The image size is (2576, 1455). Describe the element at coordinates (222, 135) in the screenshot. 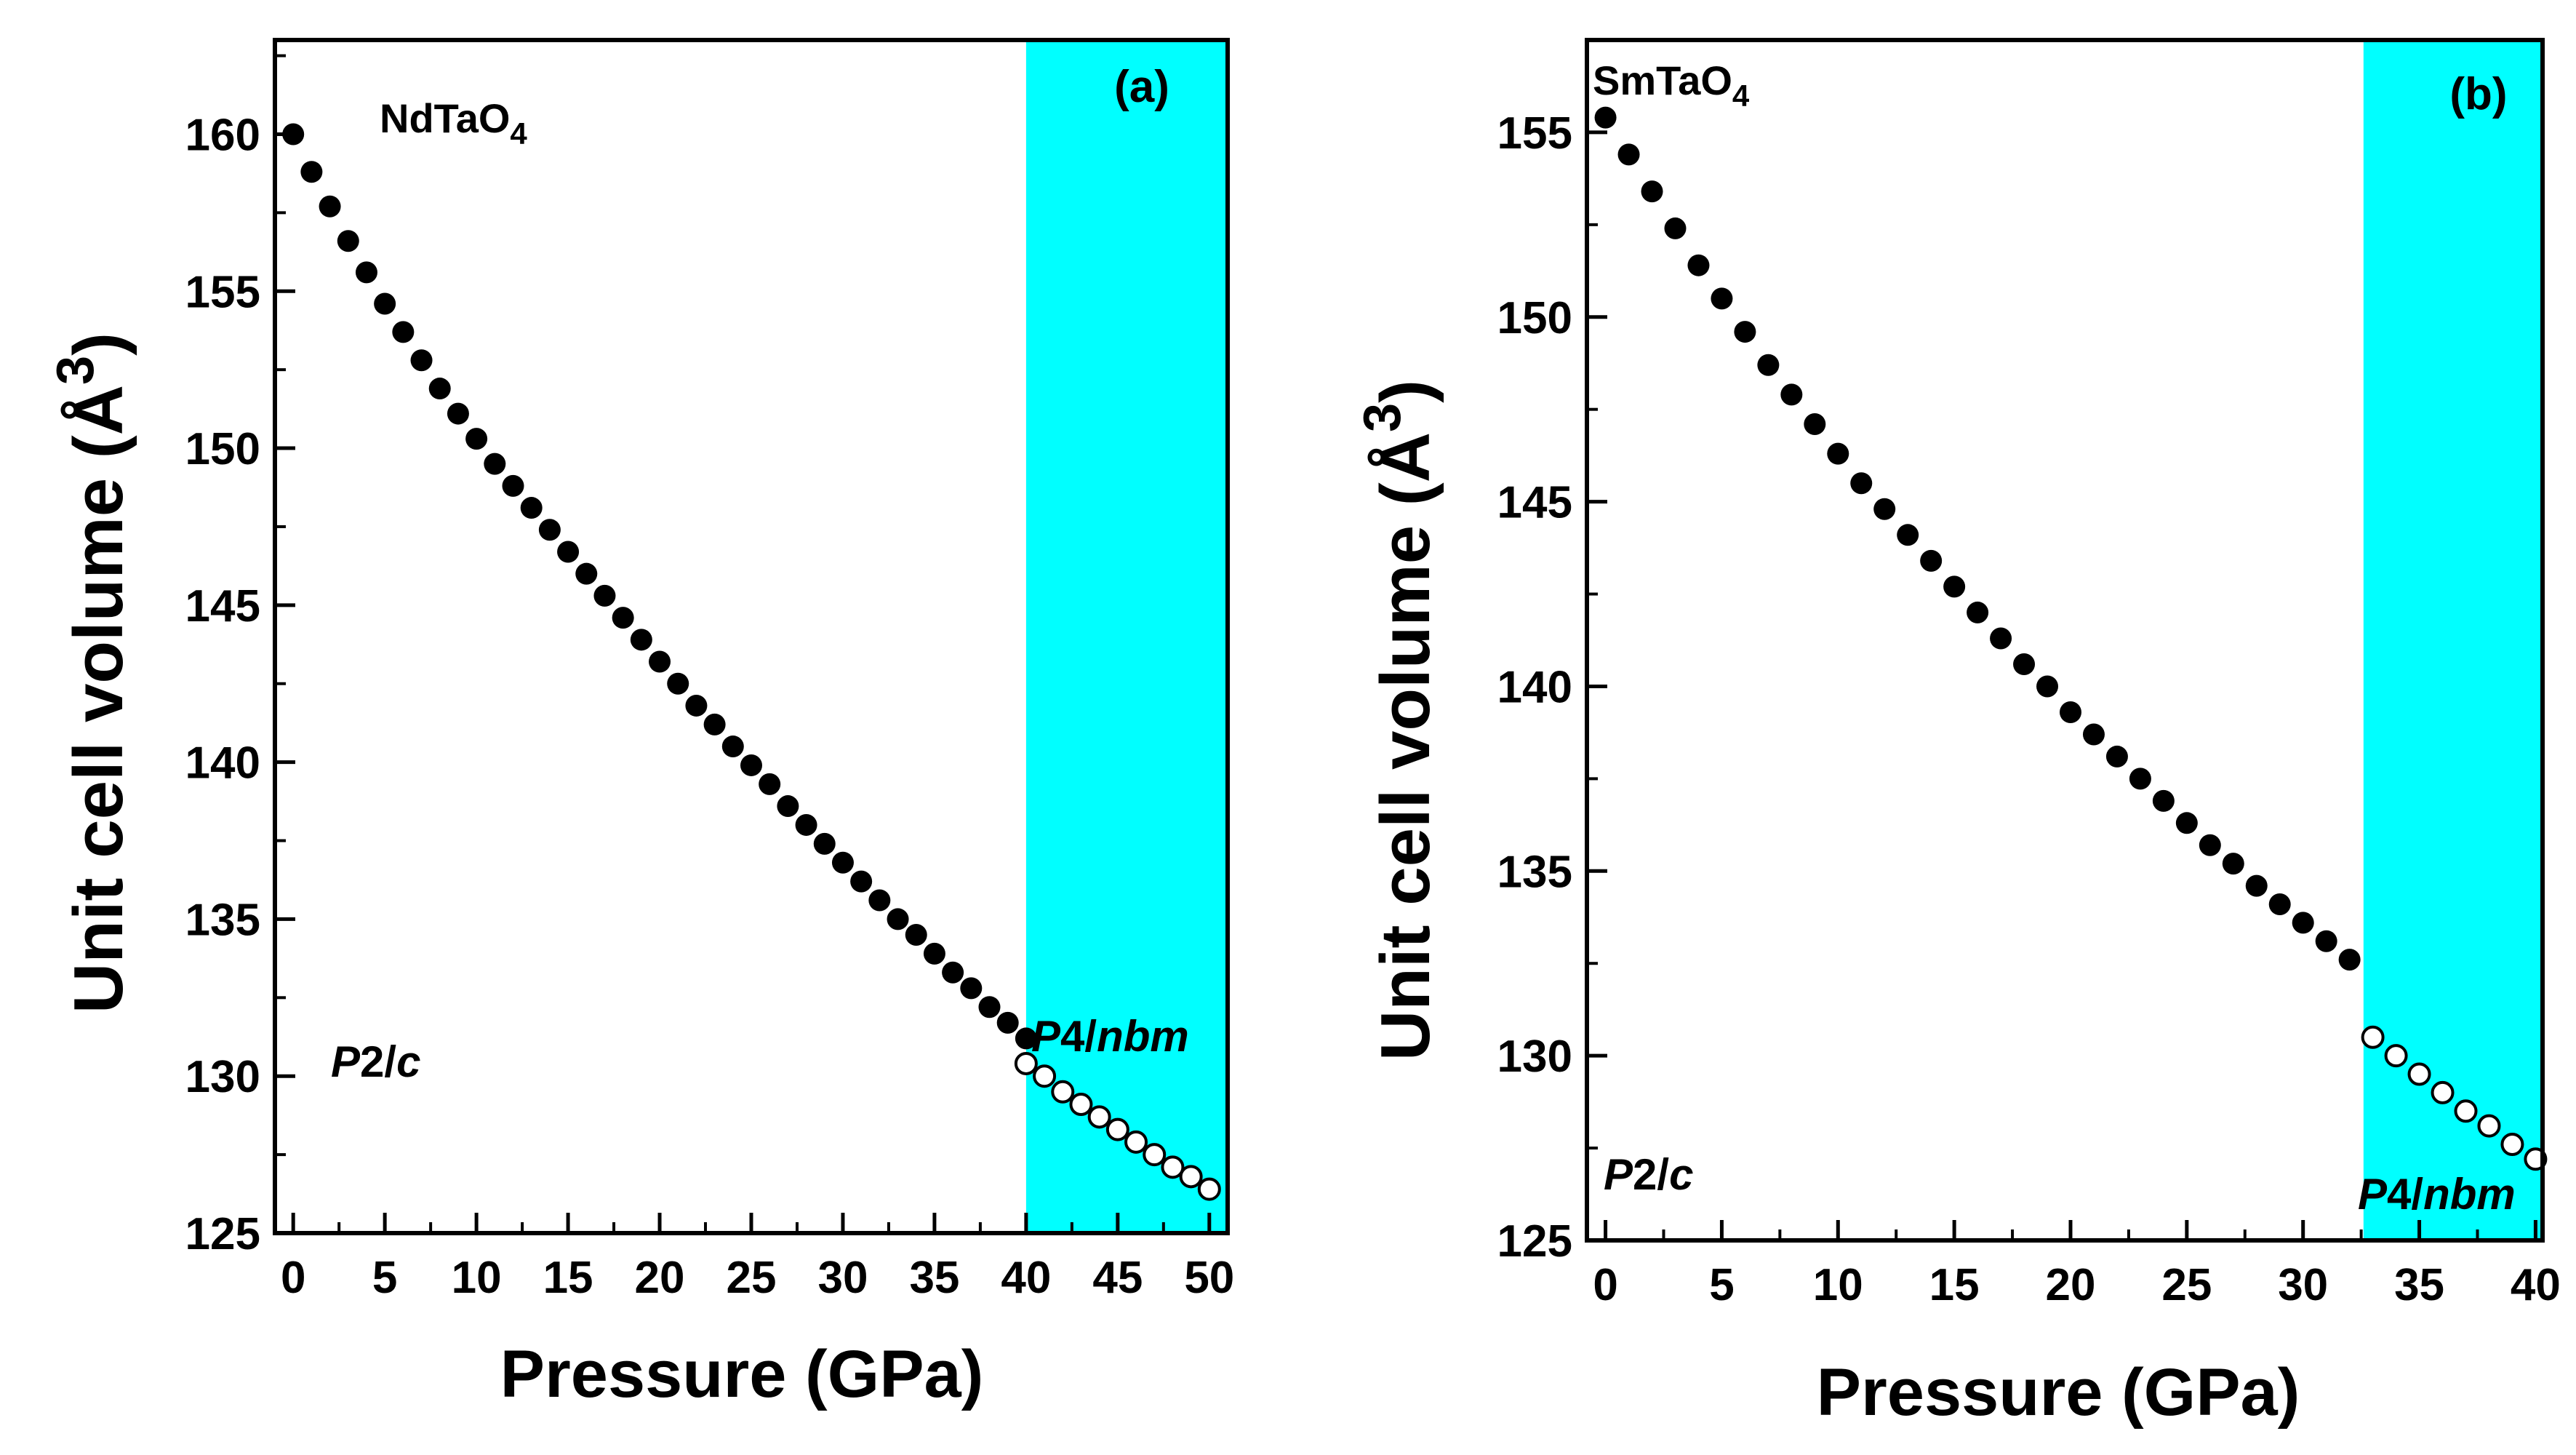

I see `y-tick-label: 160` at that location.